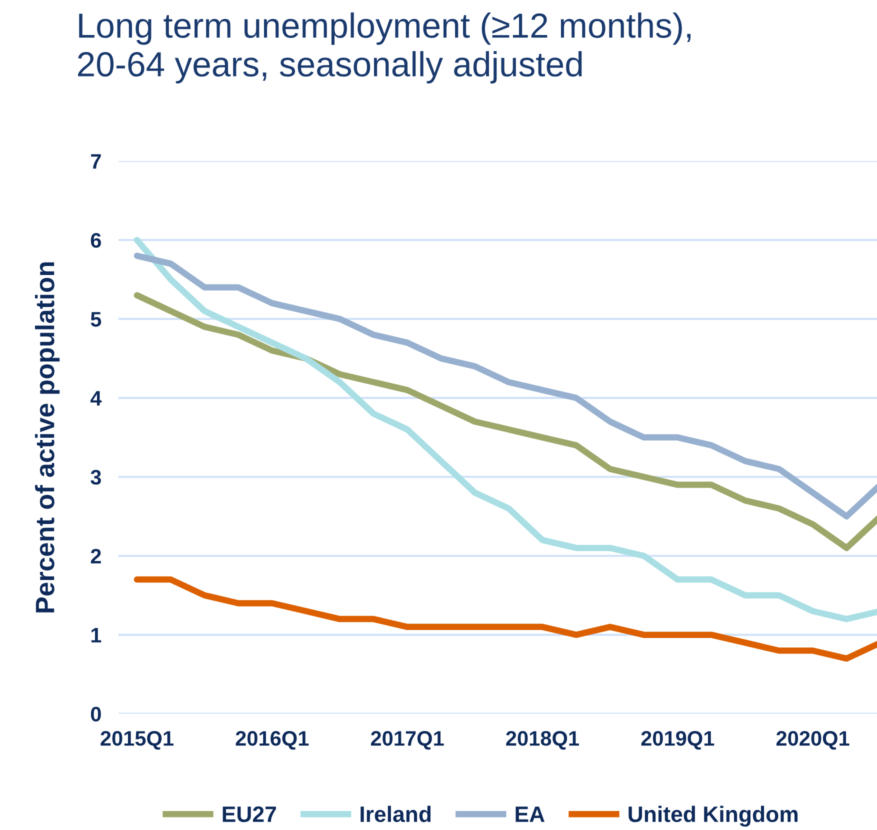 The width and height of the screenshot is (877, 830). Describe the element at coordinates (96, 161) in the screenshot. I see `y-tick-label: 7` at that location.